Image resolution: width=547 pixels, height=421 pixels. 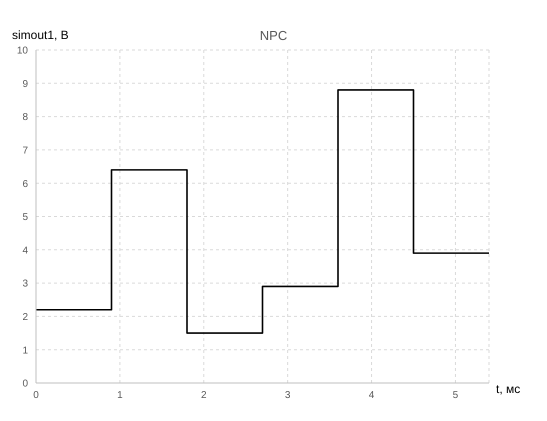 I want to click on y-tick-label: 4, so click(x=25, y=250).